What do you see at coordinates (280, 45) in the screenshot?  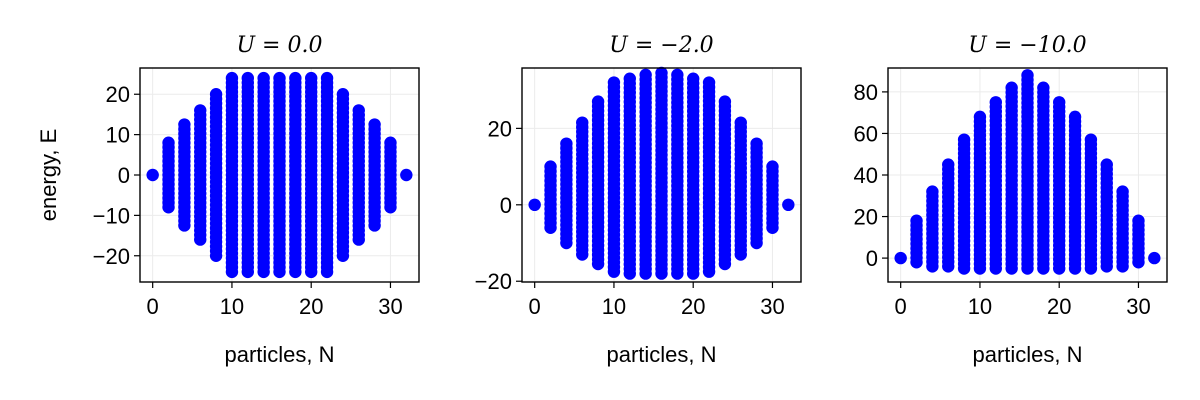 I see `subplot-title: U = 0.0` at bounding box center [280, 45].